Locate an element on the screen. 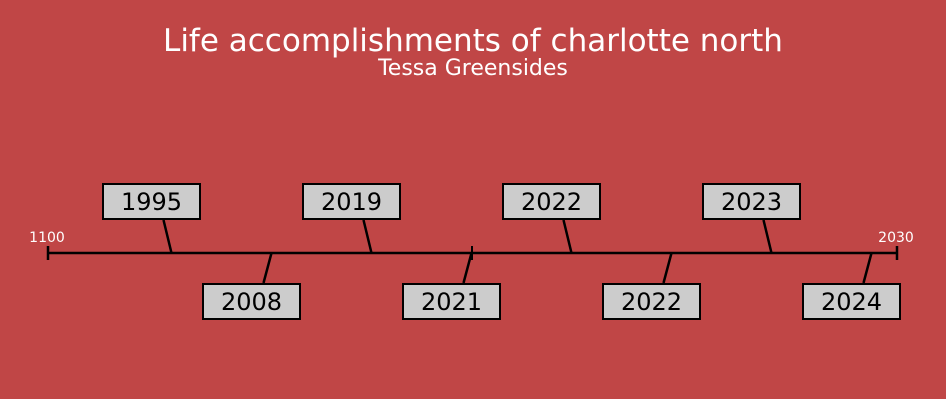  page-title: Life accomplishments of charlotte north is located at coordinates (473, 41).